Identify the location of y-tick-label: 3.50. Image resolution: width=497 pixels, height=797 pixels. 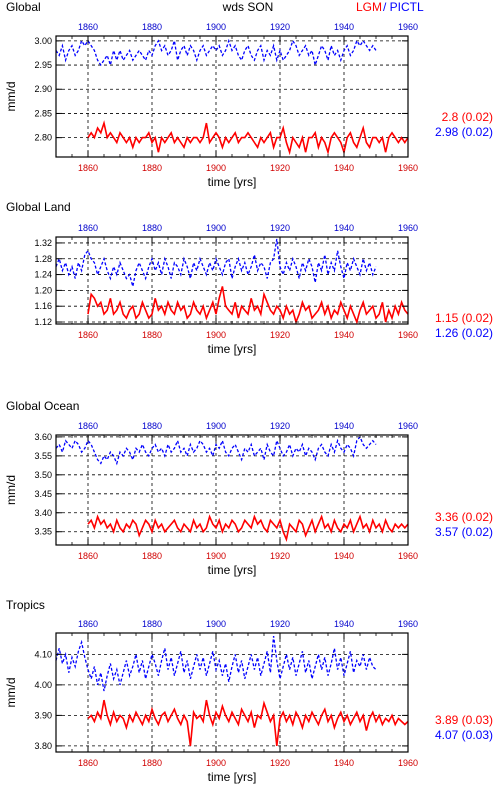
(43, 475).